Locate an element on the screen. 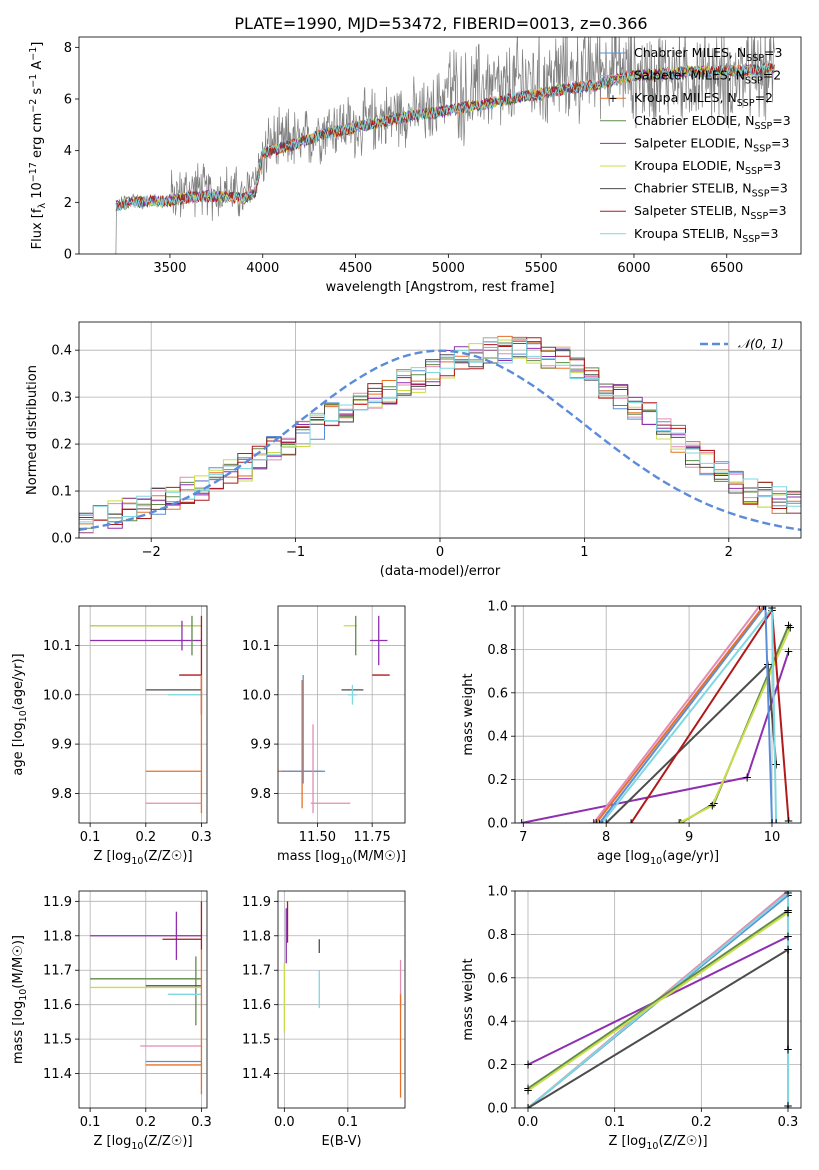 The height and width of the screenshot is (1170, 819). legend-marker: + is located at coordinates (612, 98).